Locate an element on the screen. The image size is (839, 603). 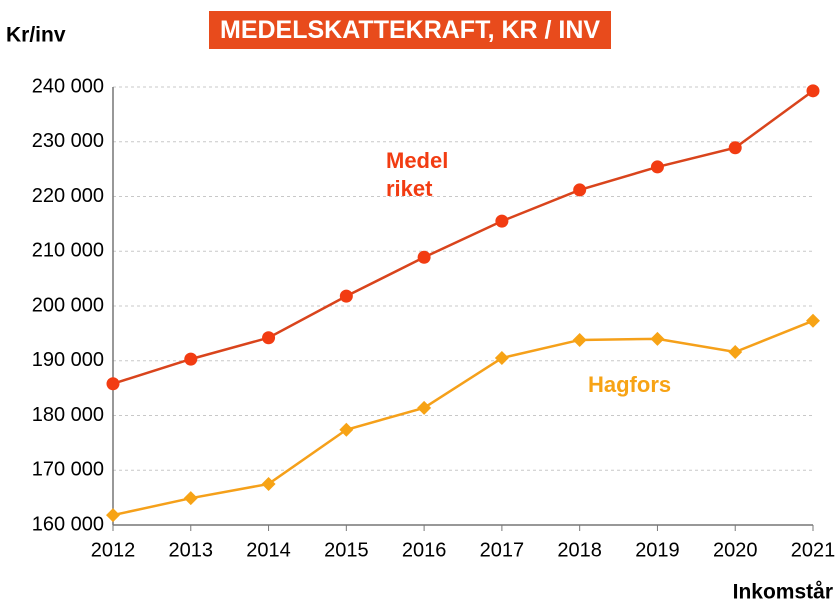
x-tick-label: 2017 is located at coordinates (502, 550).